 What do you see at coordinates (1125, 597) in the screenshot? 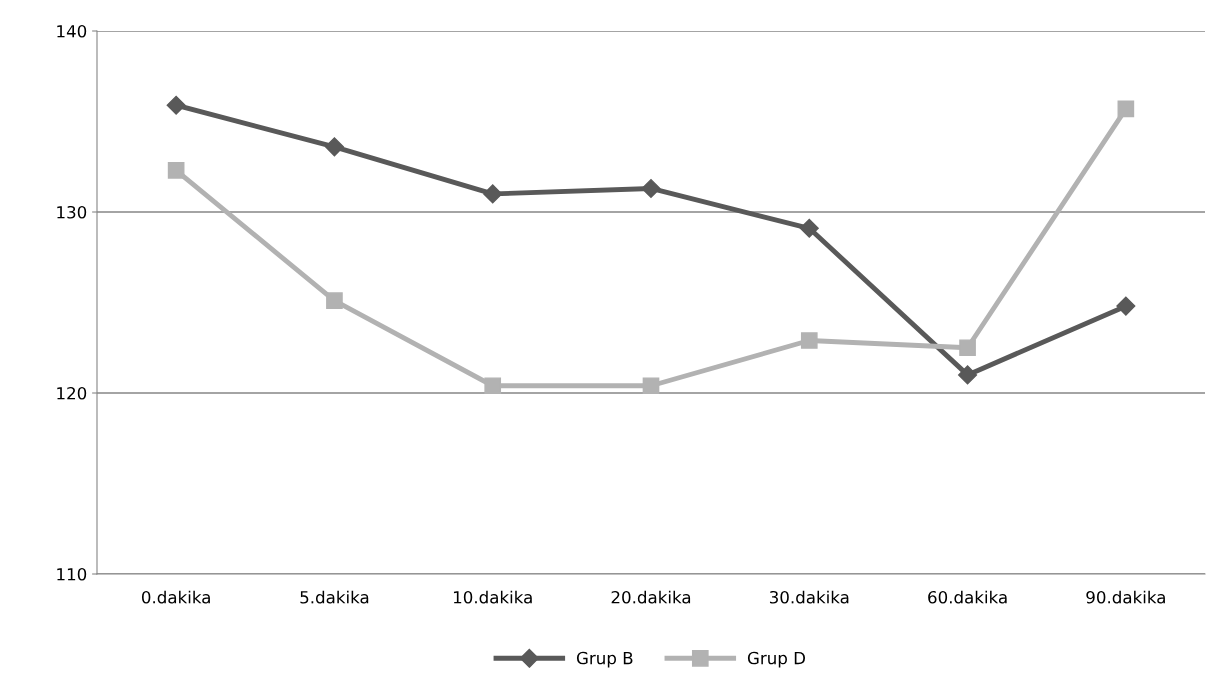
I see `x-tick-label: 90.dakika` at bounding box center [1125, 597].